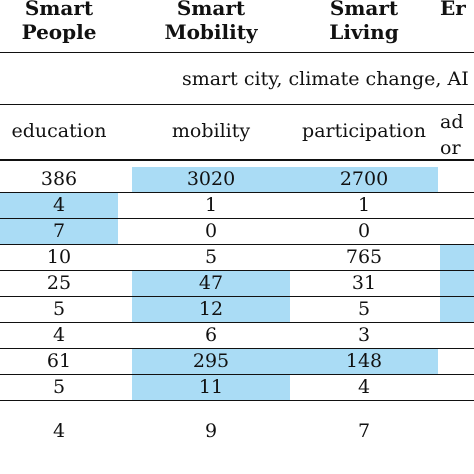 This screenshot has height=474, width=474. Describe the element at coordinates (457, 135) in the screenshot. I see `subheader-truncated: ad or` at that location.